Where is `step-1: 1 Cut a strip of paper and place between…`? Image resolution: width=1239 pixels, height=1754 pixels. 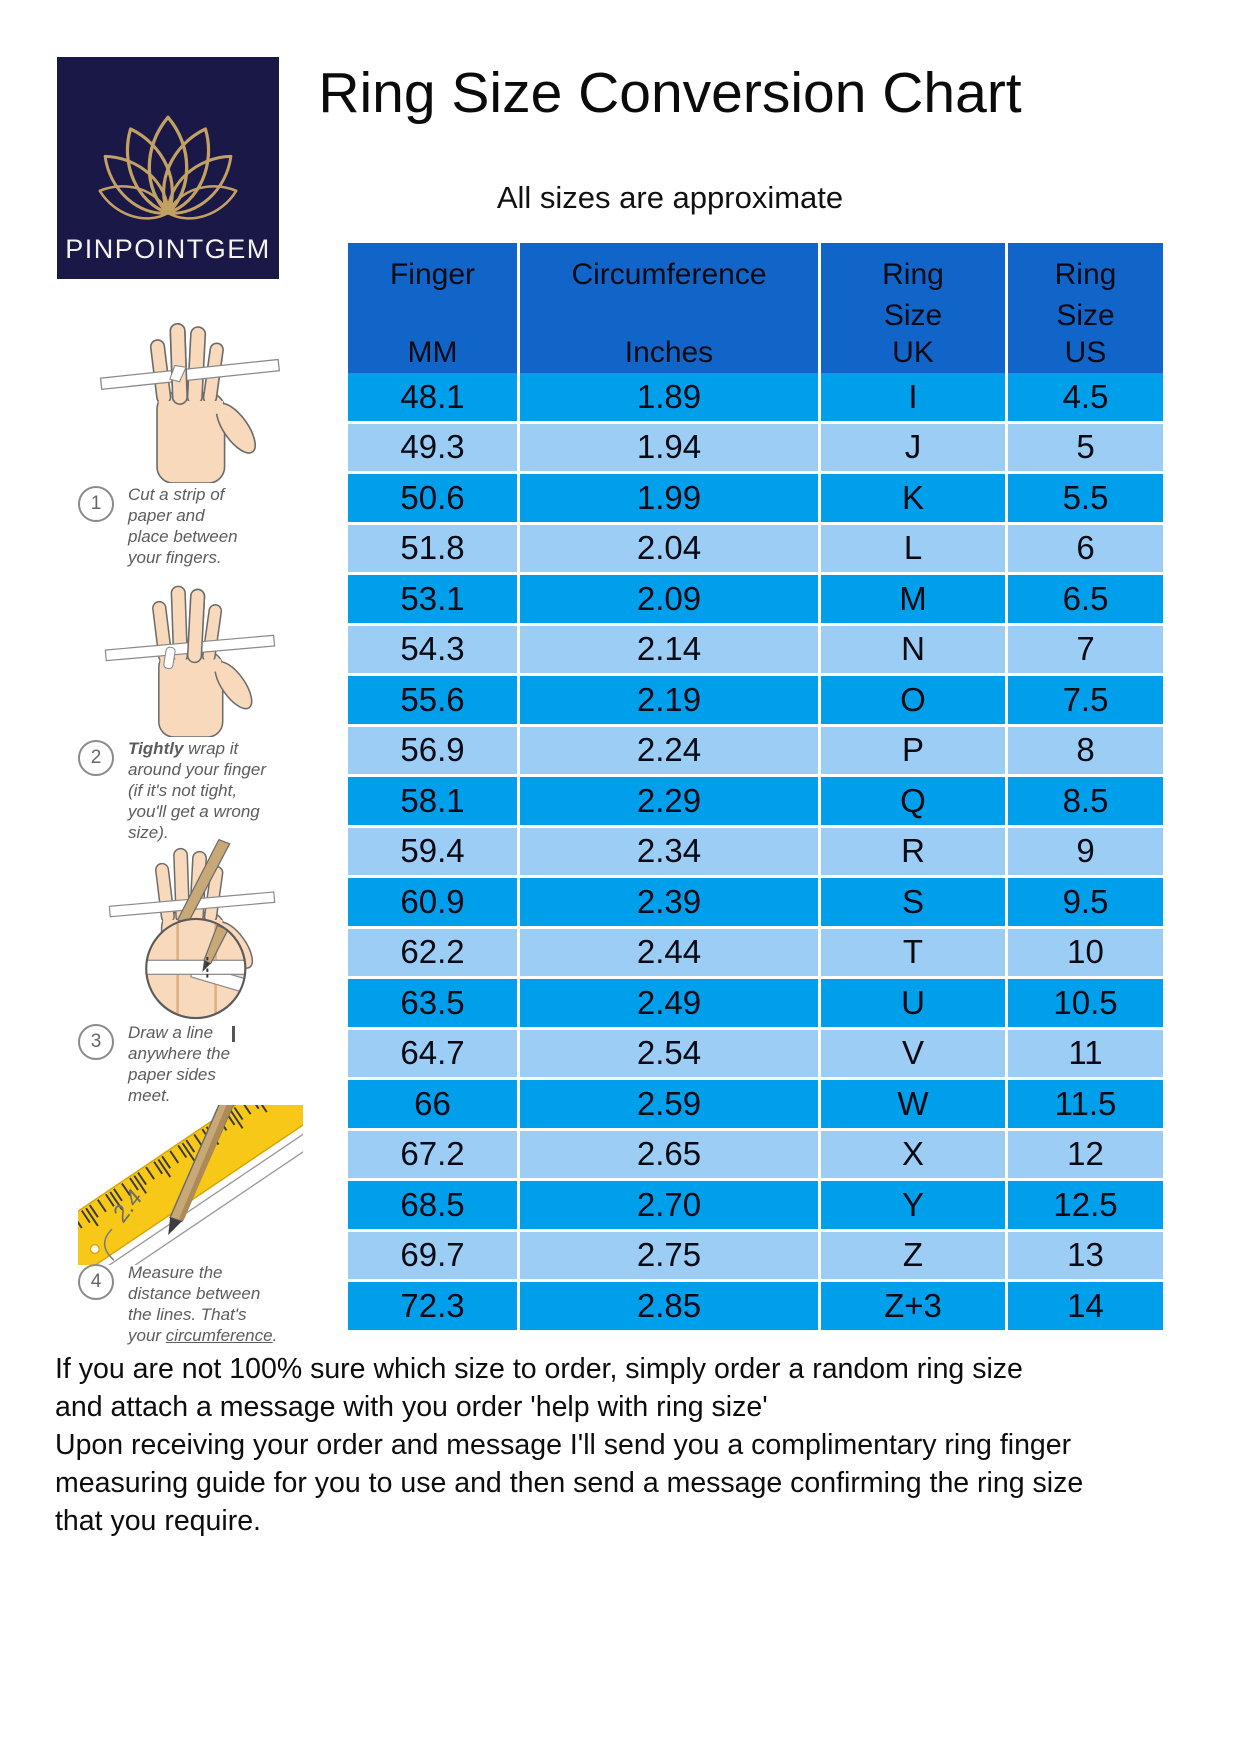
step-1: 1 Cut a strip of paper and place between… is located at coordinates (159, 526).